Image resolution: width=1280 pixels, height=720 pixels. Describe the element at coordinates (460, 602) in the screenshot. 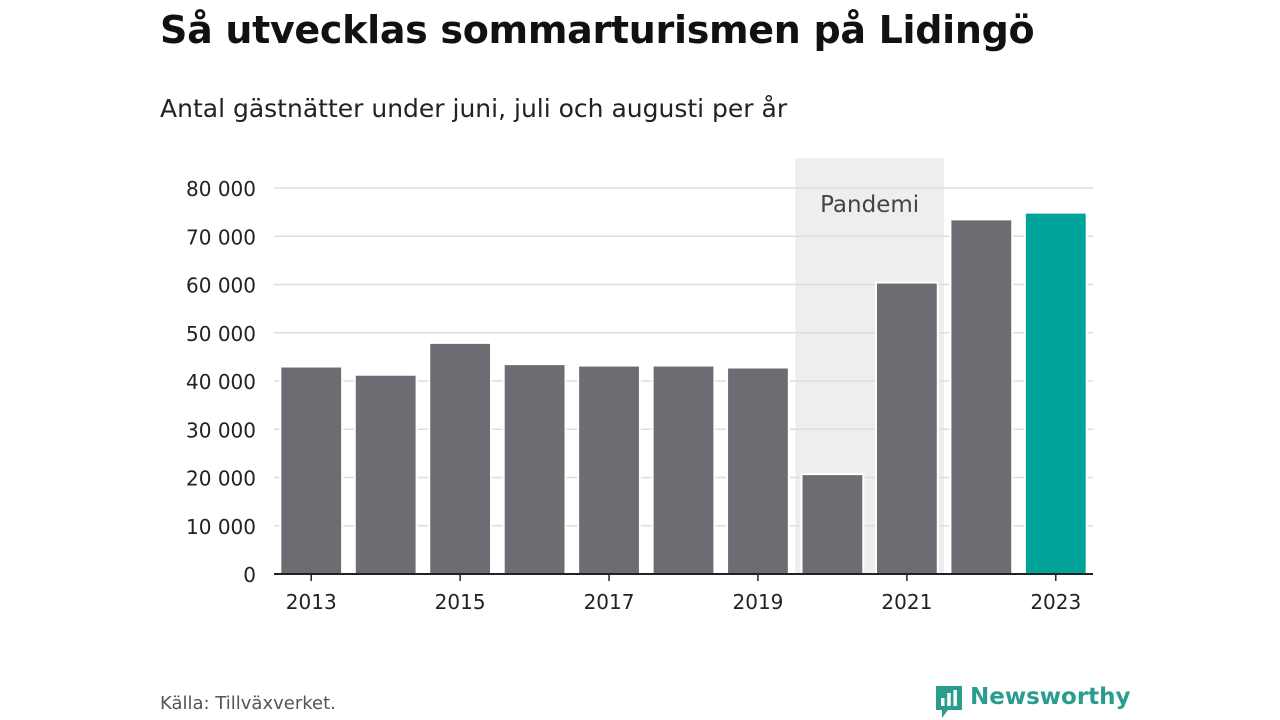

I see `x-tick-label: 2015` at that location.